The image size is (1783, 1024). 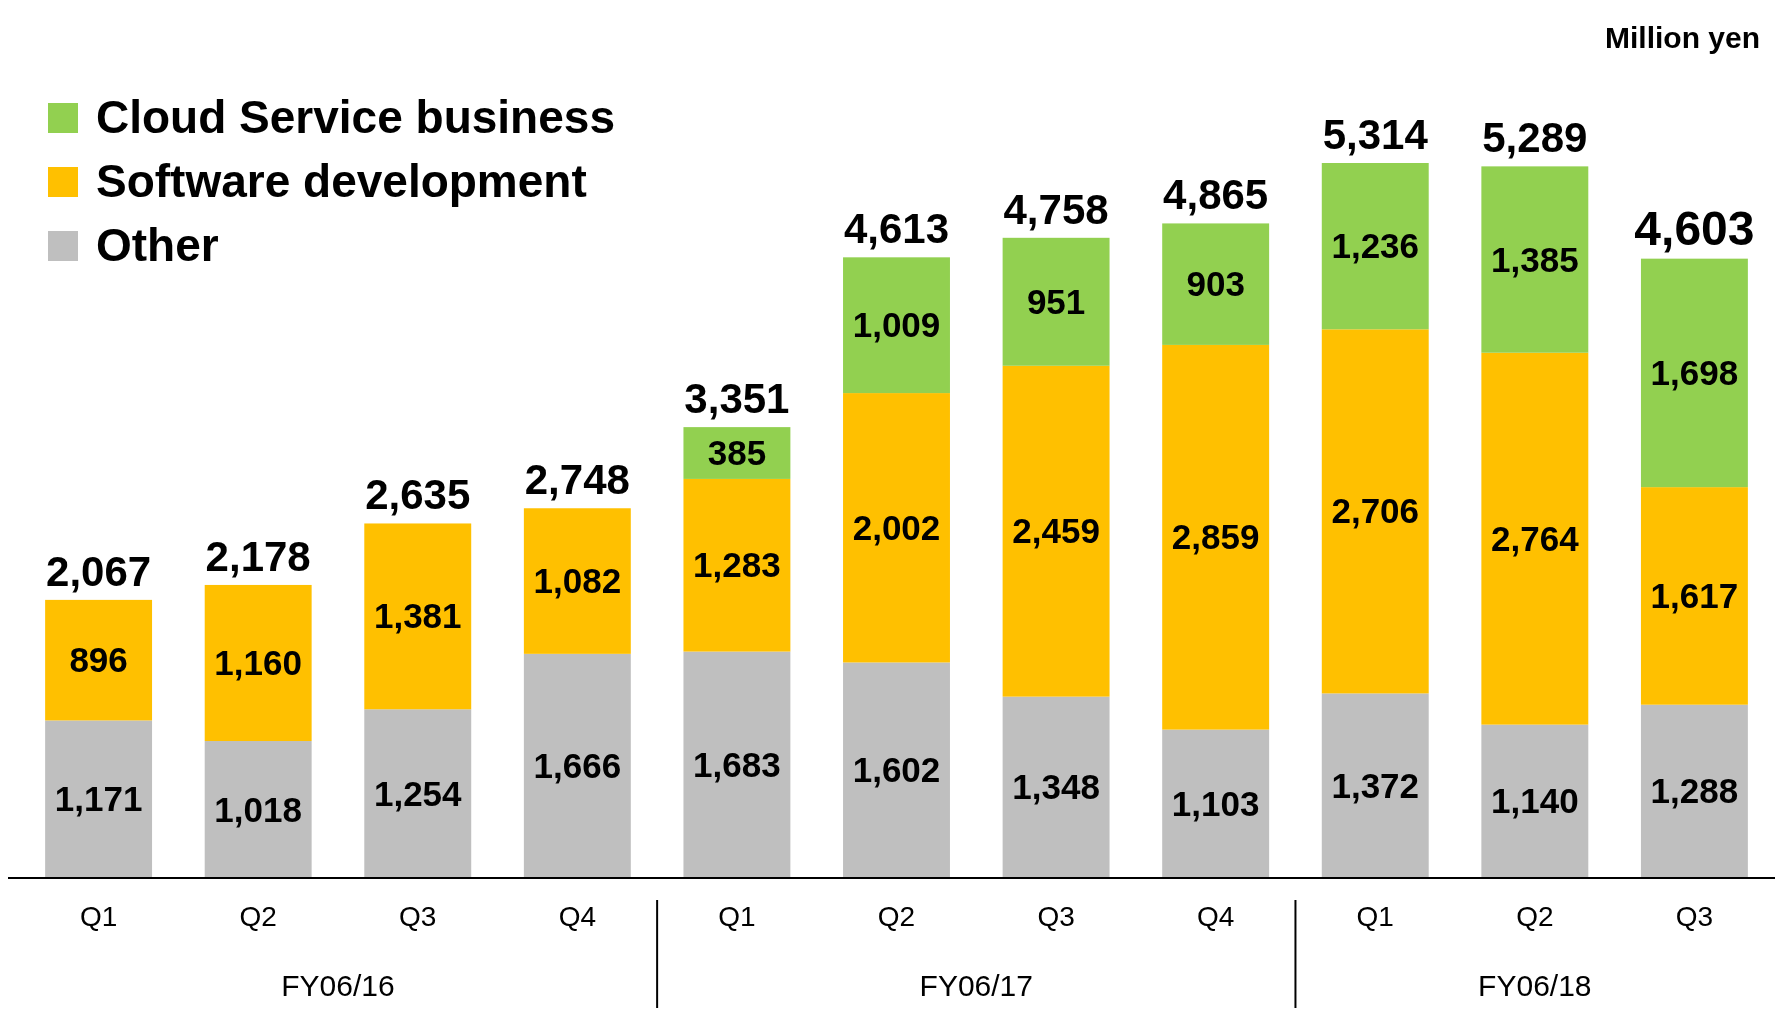 I want to click on y-axis-title: Million yen, so click(x=1682, y=37).